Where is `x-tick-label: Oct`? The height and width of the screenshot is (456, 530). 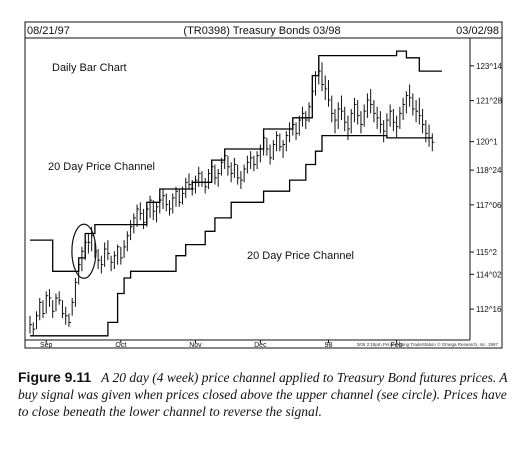 x-tick-label: Oct is located at coordinates (120, 345).